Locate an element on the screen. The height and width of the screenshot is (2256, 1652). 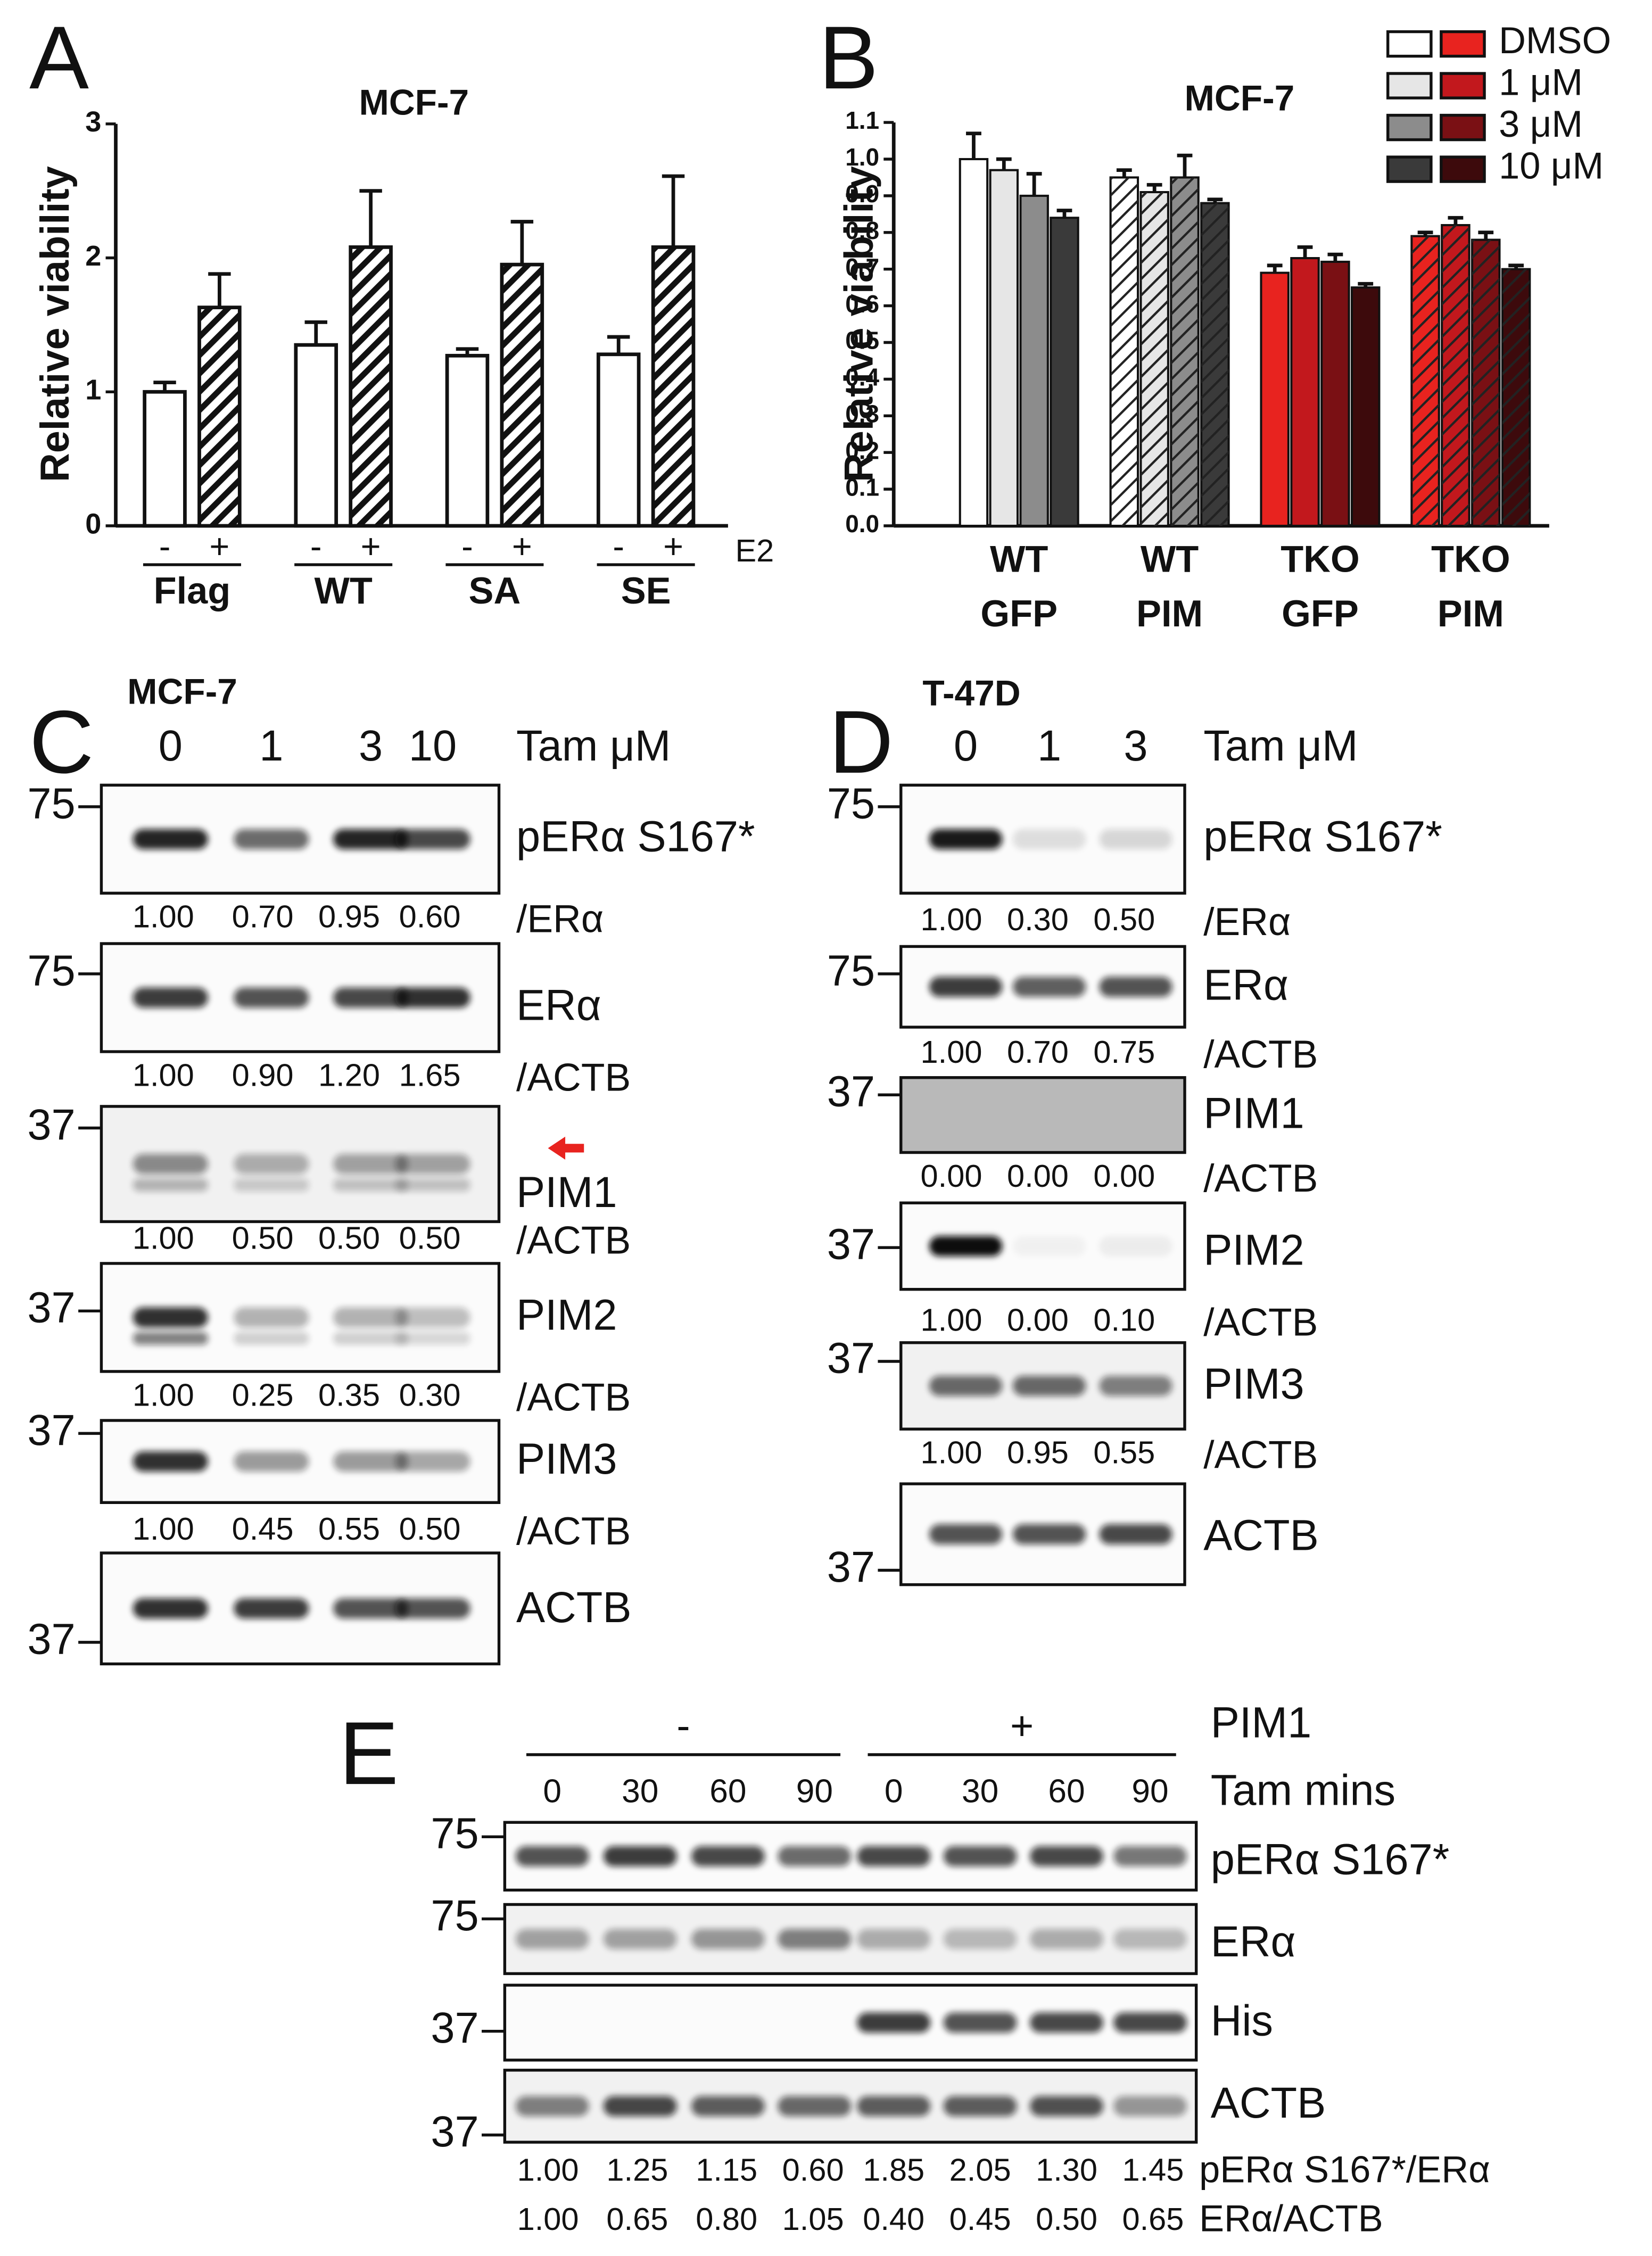
quant-label: pERα S167*/ERα is located at coordinates (1345, 2169).